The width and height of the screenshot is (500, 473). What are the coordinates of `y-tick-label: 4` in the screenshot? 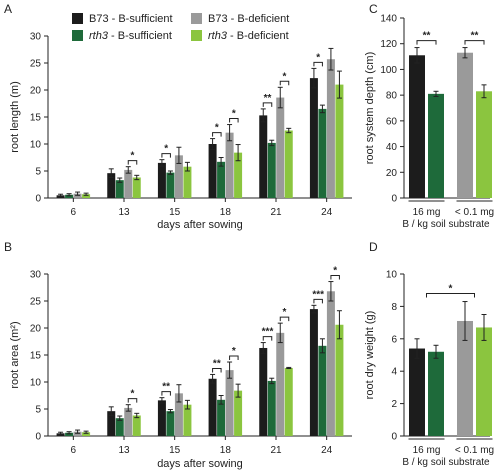 It's located at (394, 372).